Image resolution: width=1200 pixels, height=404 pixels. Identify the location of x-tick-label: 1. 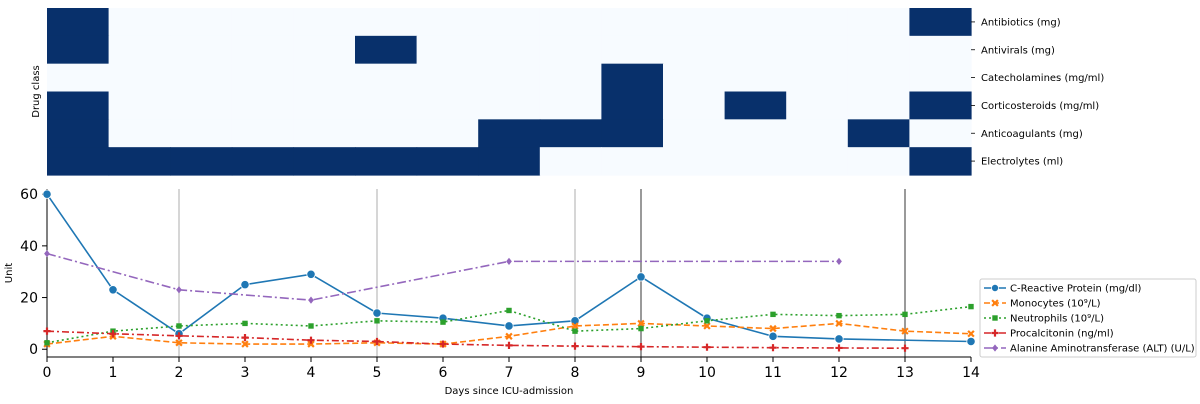
(113, 373).